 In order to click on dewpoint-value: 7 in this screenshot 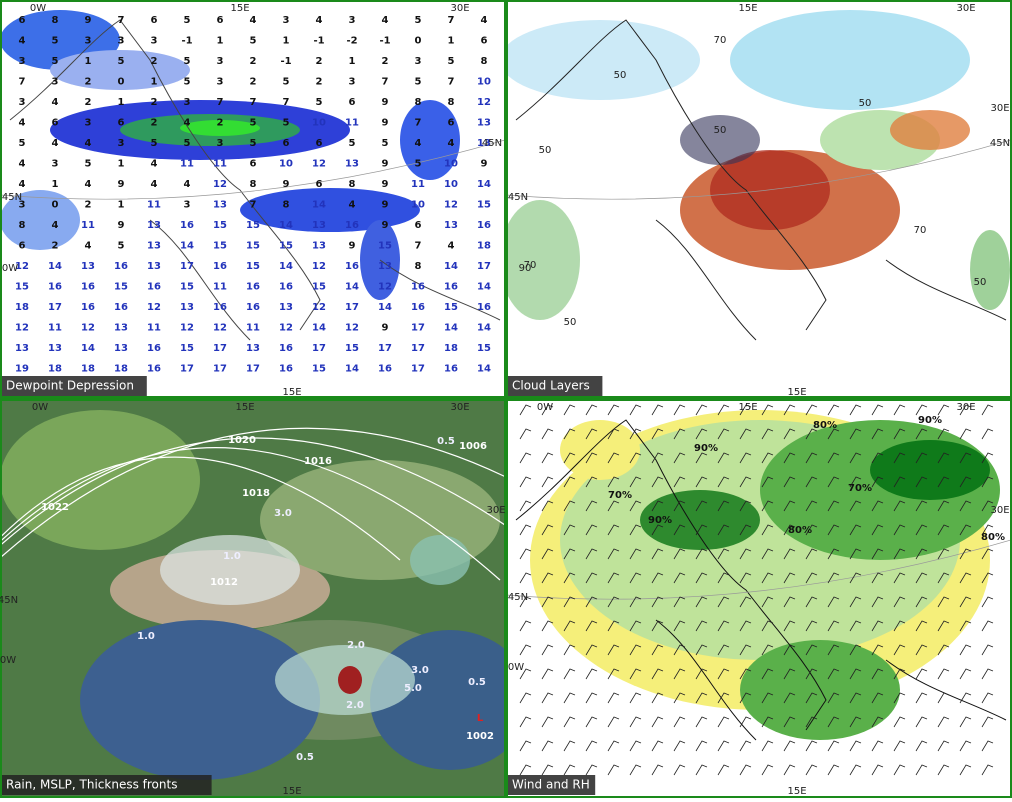, I will do `click(385, 82)`.